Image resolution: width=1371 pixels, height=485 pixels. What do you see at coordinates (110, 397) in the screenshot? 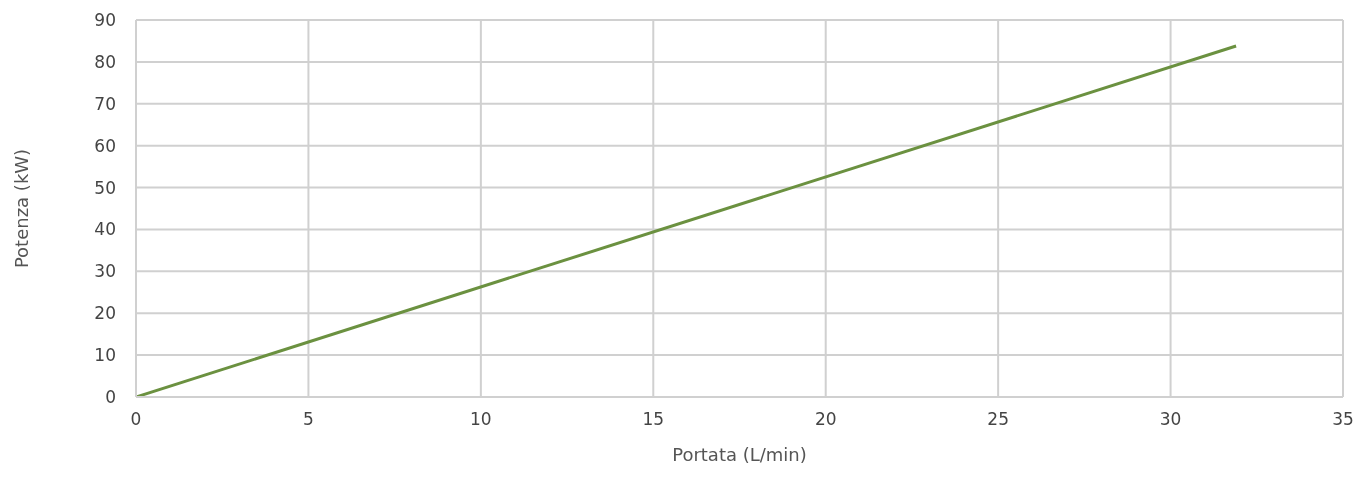
I see `y-tick-label: 0` at bounding box center [110, 397].